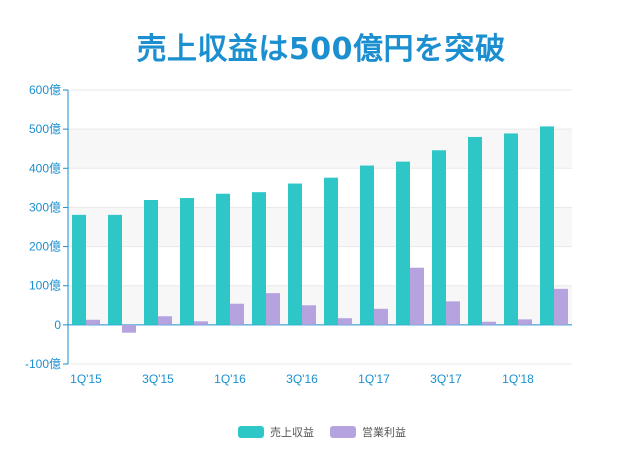 This screenshot has height=454, width=642. Describe the element at coordinates (292, 432) in the screenshot. I see `legend-label-revenue: 売上収益` at that location.